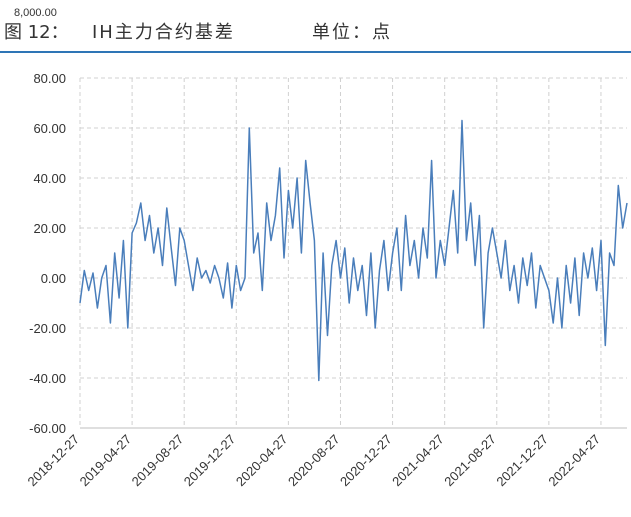  Describe the element at coordinates (106, 461) in the screenshot. I see `x-tick-label: 2019-04-27` at that location.